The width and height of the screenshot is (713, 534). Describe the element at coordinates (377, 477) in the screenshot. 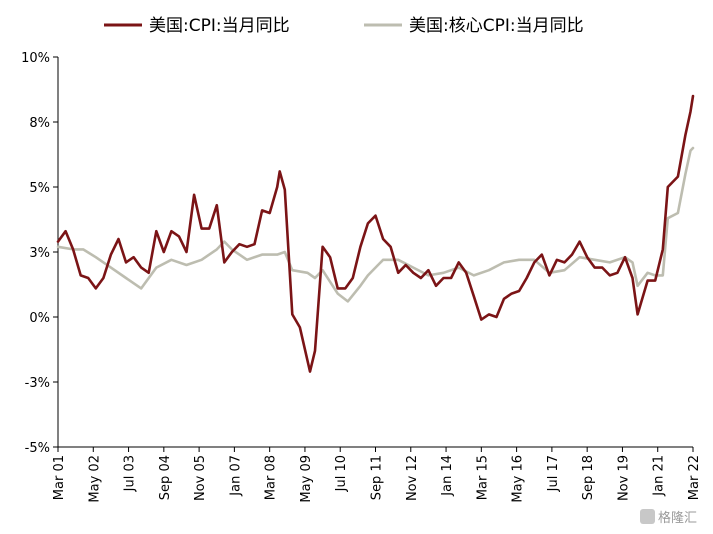

I see `x-tick-label: Sep 11` at that location.